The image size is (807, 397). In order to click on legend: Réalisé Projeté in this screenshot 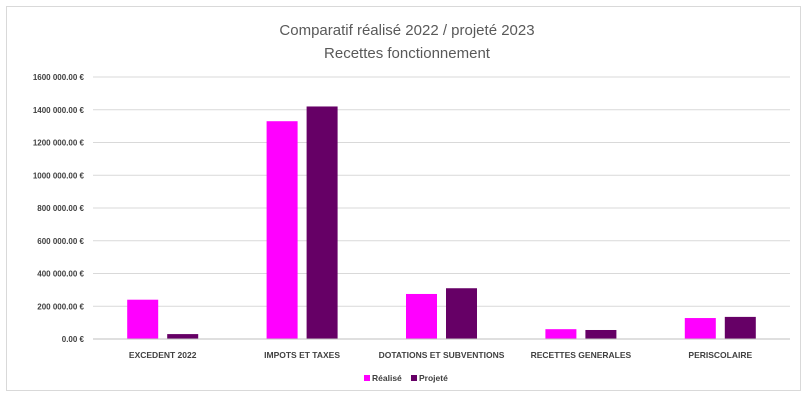, I will do `click(406, 378)`.